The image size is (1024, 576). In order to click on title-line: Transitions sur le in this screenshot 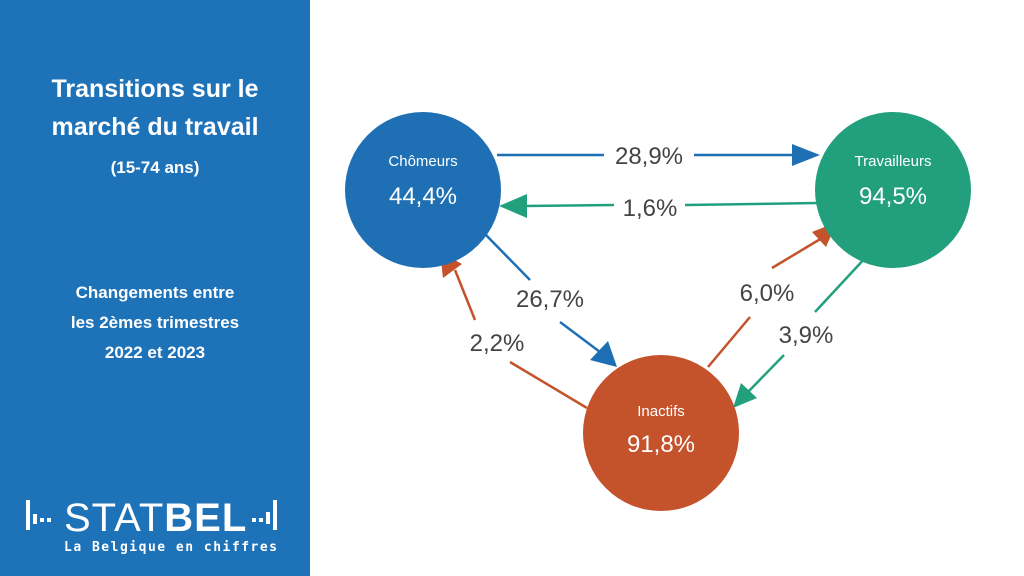, I will do `click(155, 89)`.